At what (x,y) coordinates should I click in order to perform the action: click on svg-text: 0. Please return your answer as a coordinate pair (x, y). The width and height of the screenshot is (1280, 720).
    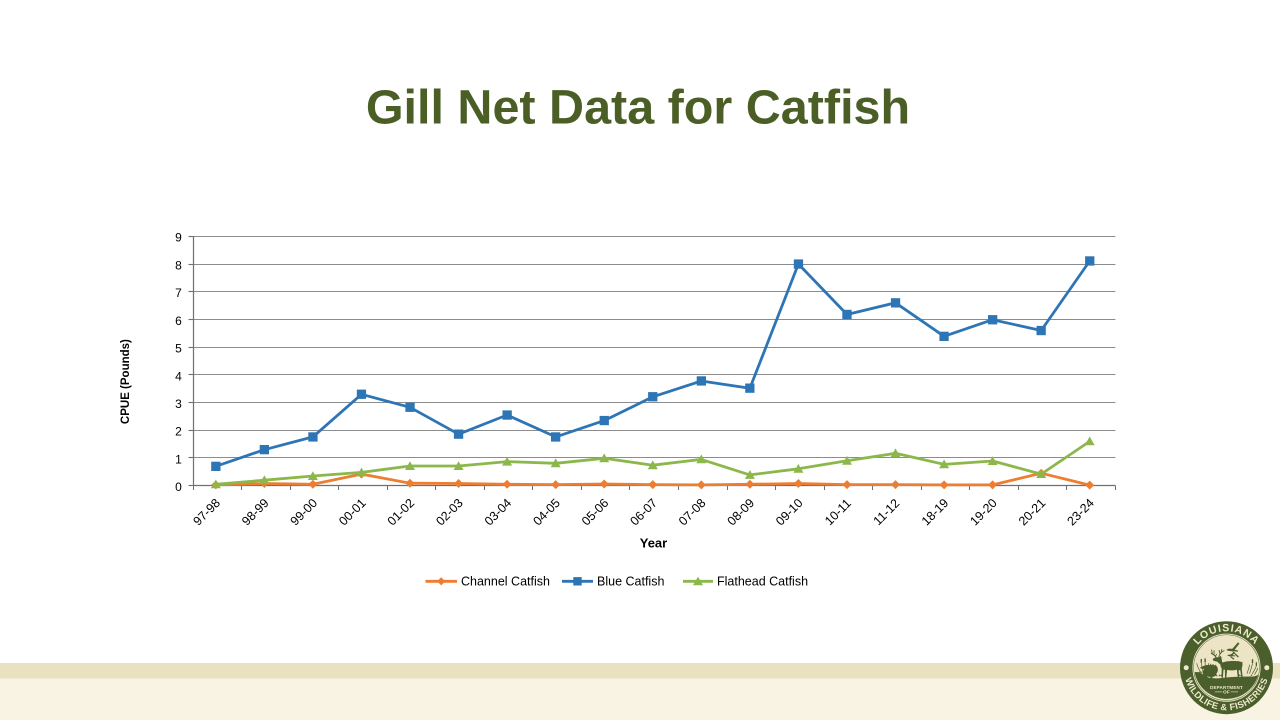
    Looking at the image, I should click on (178, 487).